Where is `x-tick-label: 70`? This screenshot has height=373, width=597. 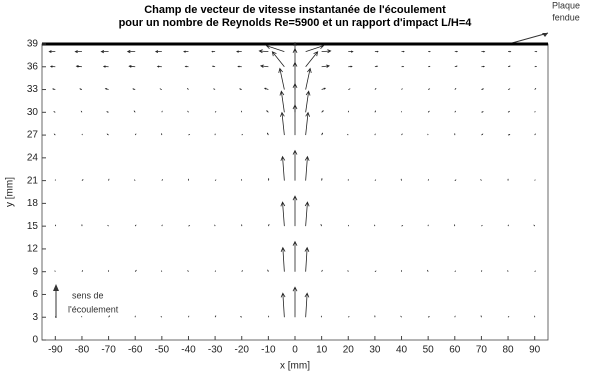
x-tick-label: 70 is located at coordinates (482, 350).